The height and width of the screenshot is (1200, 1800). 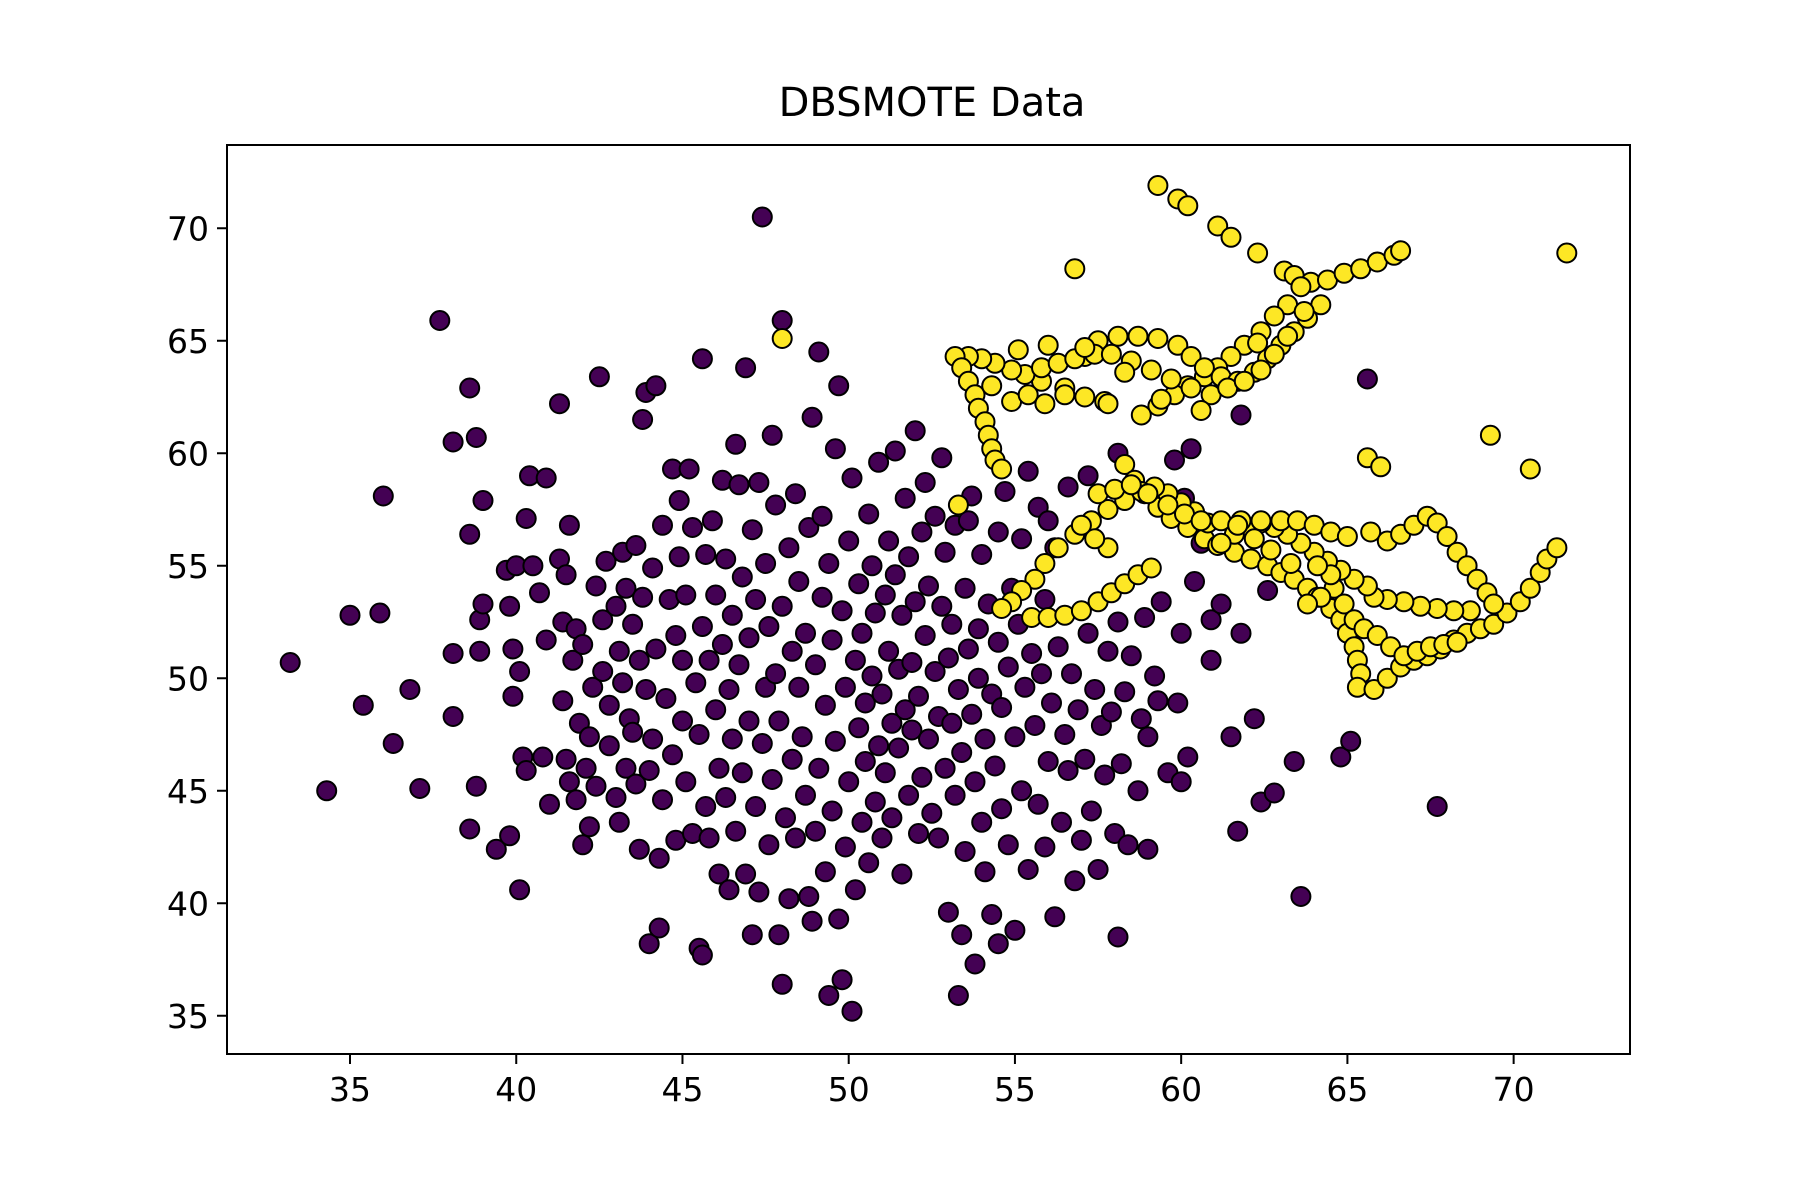 I want to click on x-tick-label: 70, so click(x=1514, y=1089).